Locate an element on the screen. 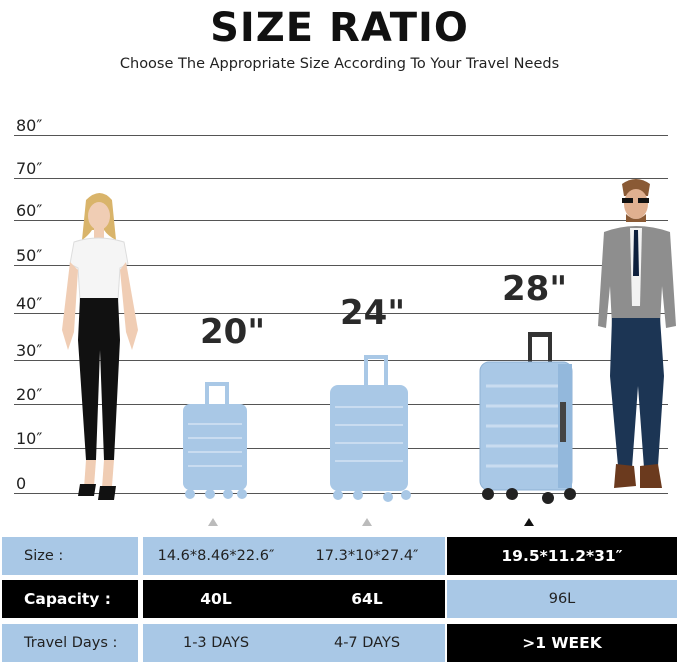  scale-label: 60″ is located at coordinates (29, 210).